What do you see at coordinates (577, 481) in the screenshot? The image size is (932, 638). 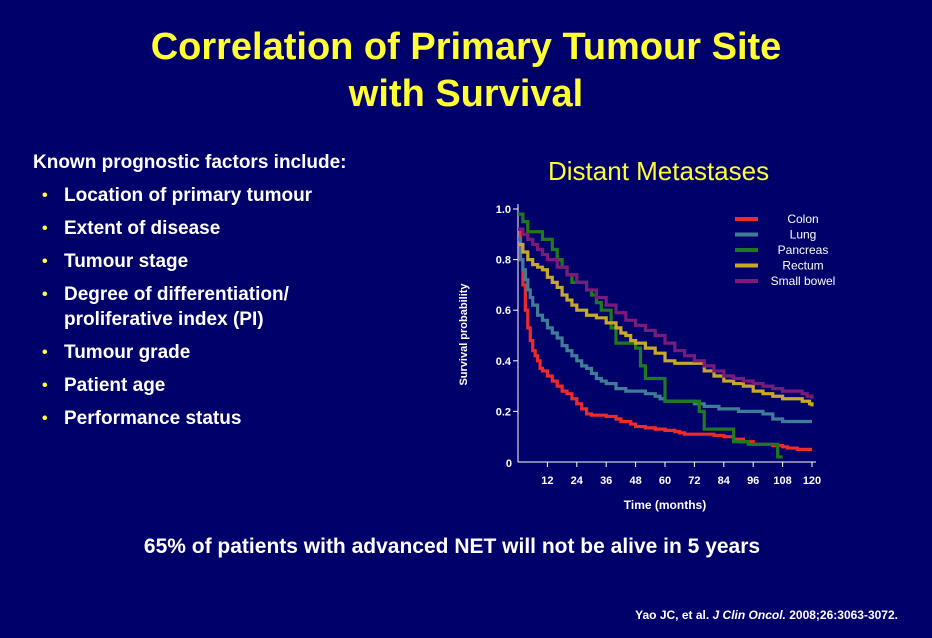 I see `x-tick-label: 24` at bounding box center [577, 481].